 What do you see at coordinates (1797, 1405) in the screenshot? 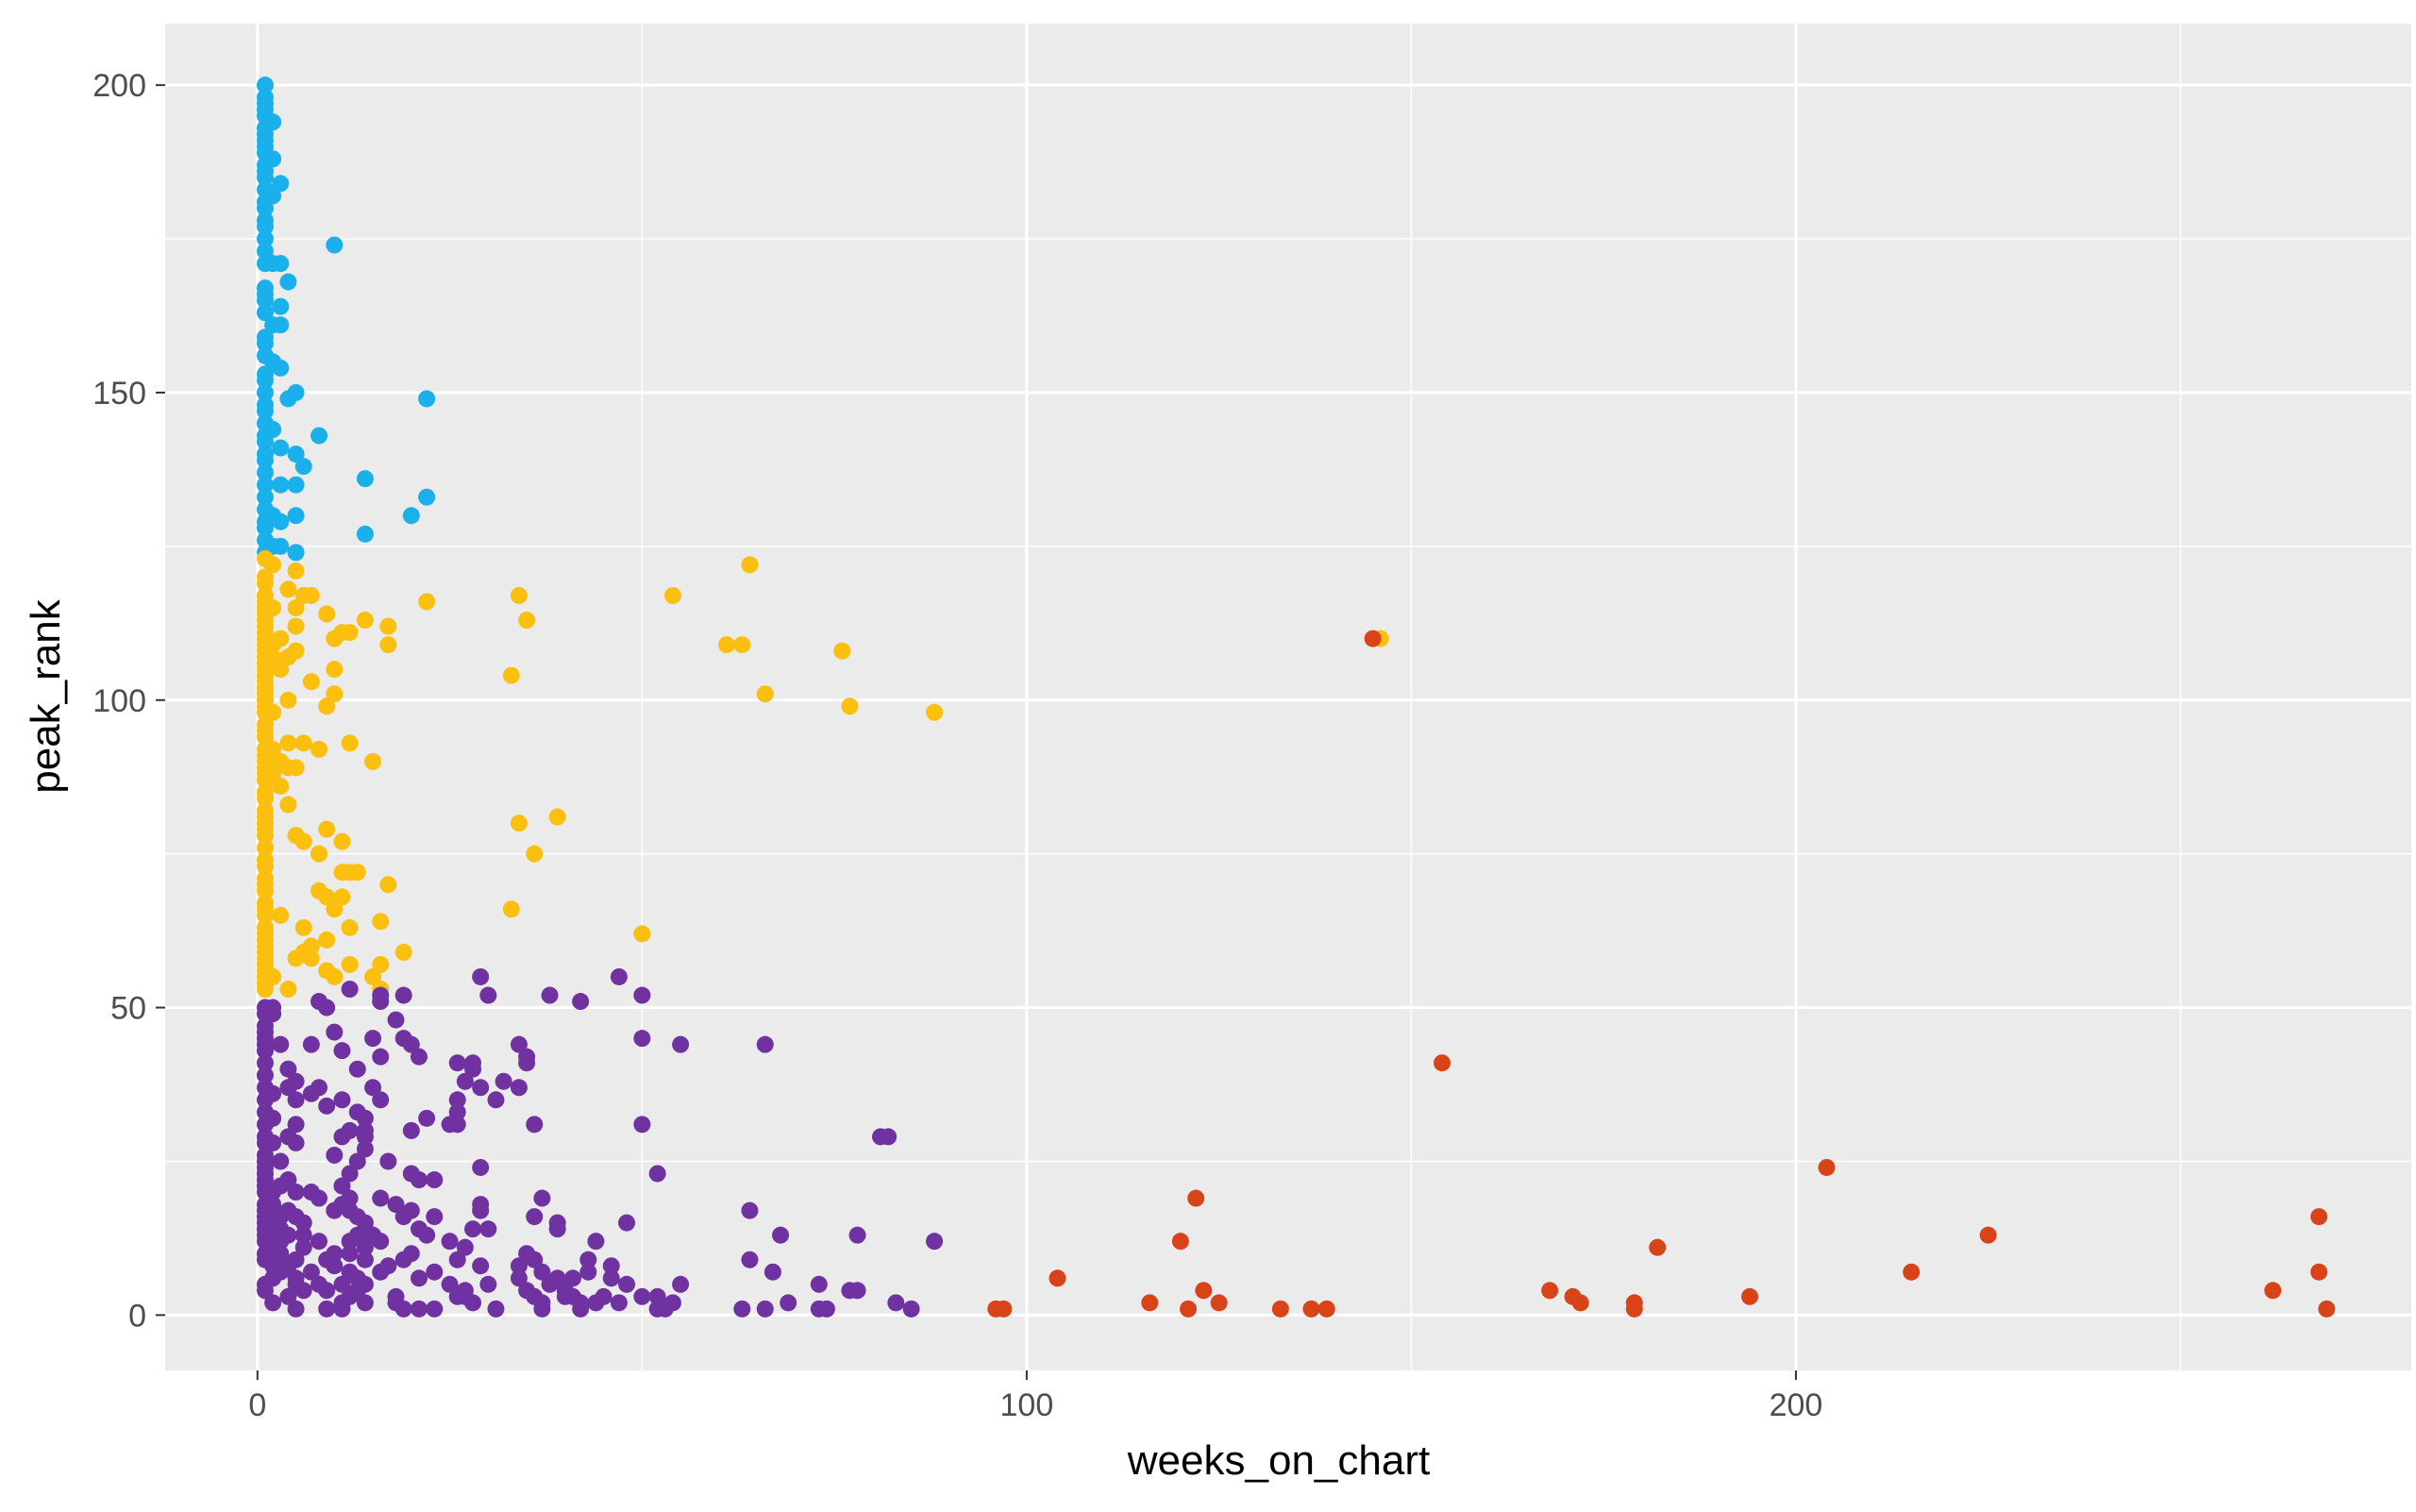
I see `x-tick-label: 200` at bounding box center [1797, 1405].